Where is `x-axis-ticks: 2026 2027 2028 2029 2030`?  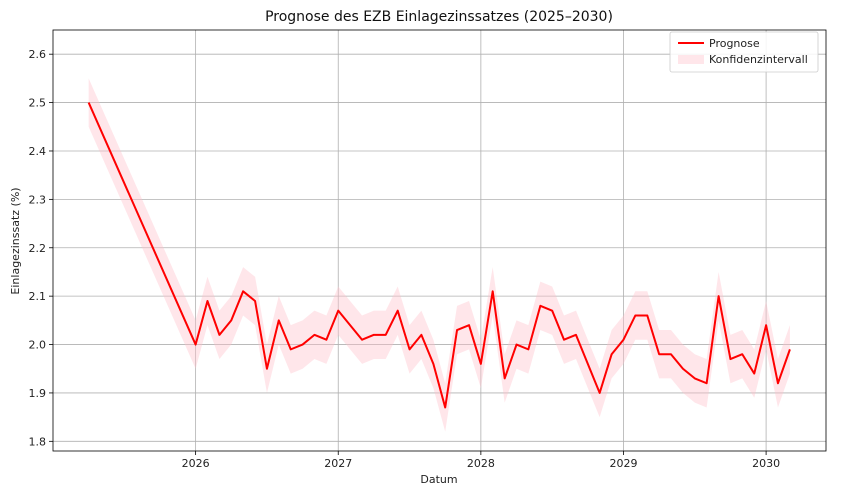
x-axis-ticks: 2026 2027 2028 2029 2030 is located at coordinates (481, 460).